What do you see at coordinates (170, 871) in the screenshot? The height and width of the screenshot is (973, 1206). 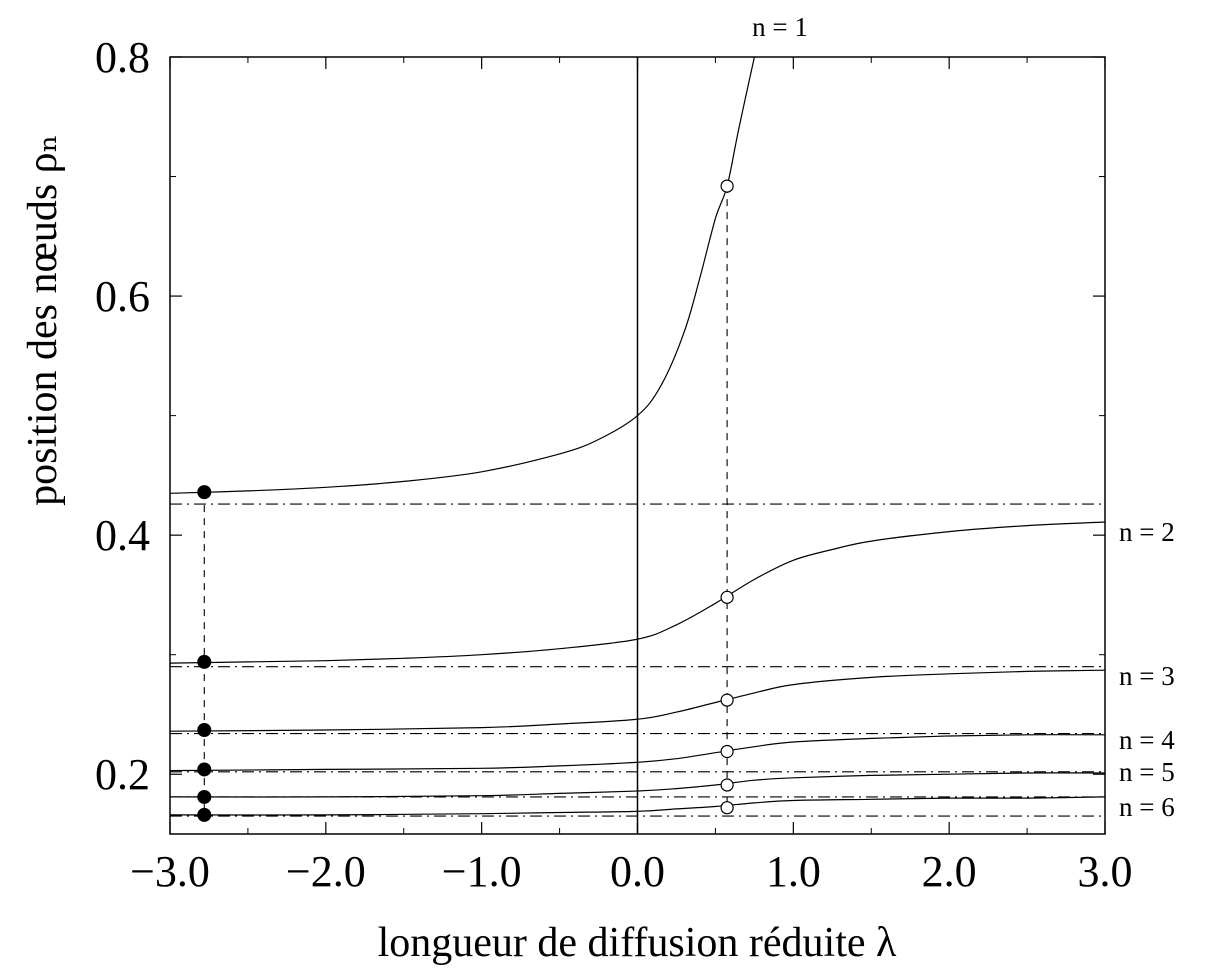 I see `x-tick-label: −3.0` at bounding box center [170, 871].